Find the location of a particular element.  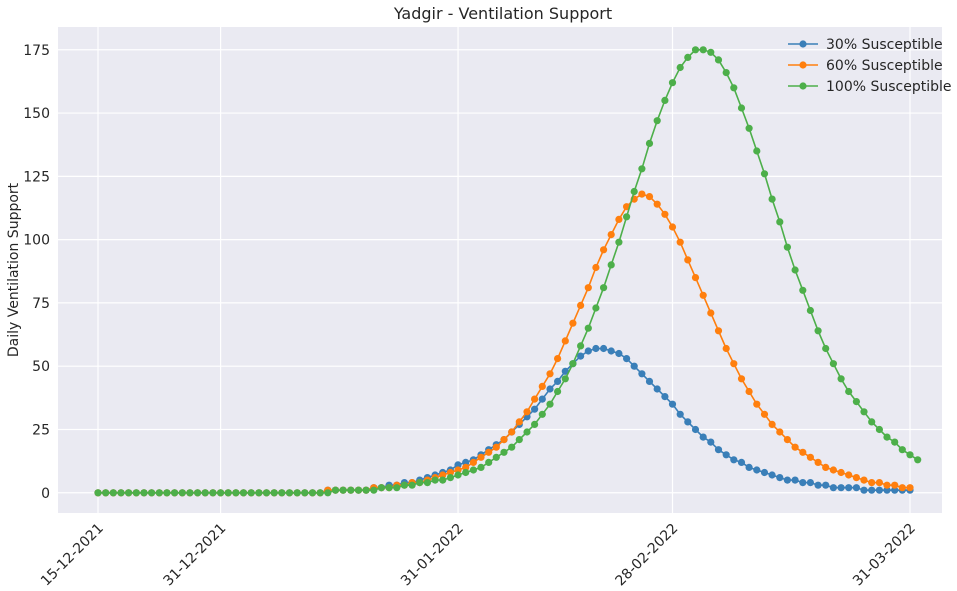

legend-item: 30% Susceptible is located at coordinates (865, 45).